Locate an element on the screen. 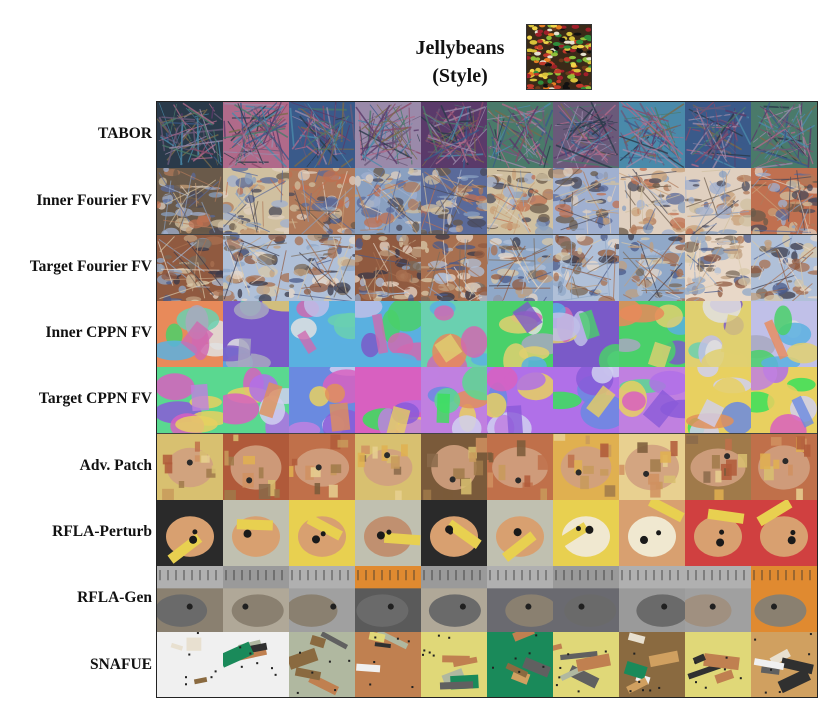 This screenshot has width=830, height=712. row-label: SNAFUE is located at coordinates (120, 664).